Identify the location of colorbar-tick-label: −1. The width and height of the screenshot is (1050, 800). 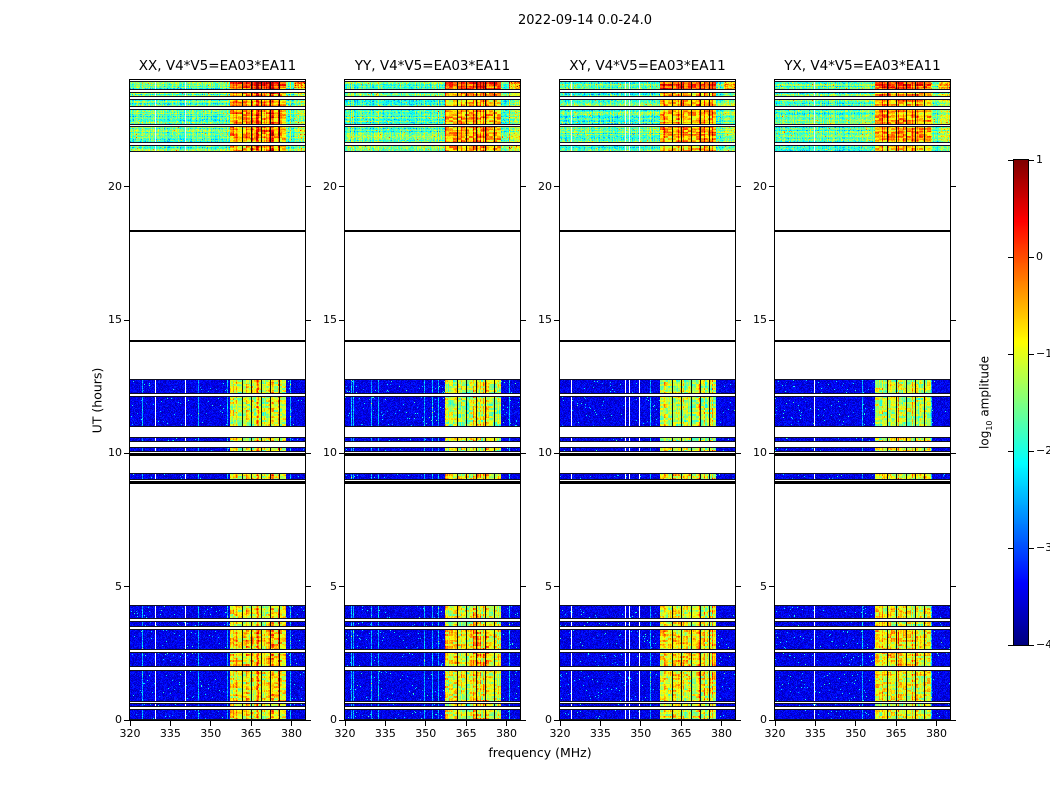
(1043, 353).